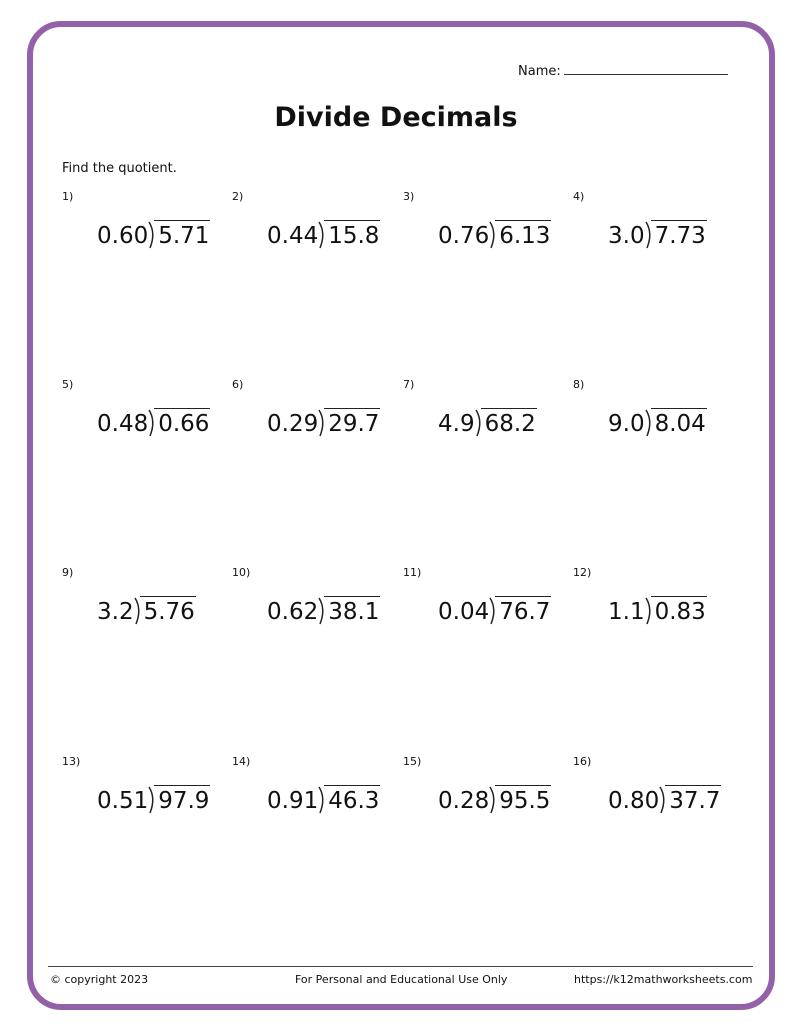  Describe the element at coordinates (317, 660) in the screenshot. I see `problem: 10) 0.62 38.1` at that location.